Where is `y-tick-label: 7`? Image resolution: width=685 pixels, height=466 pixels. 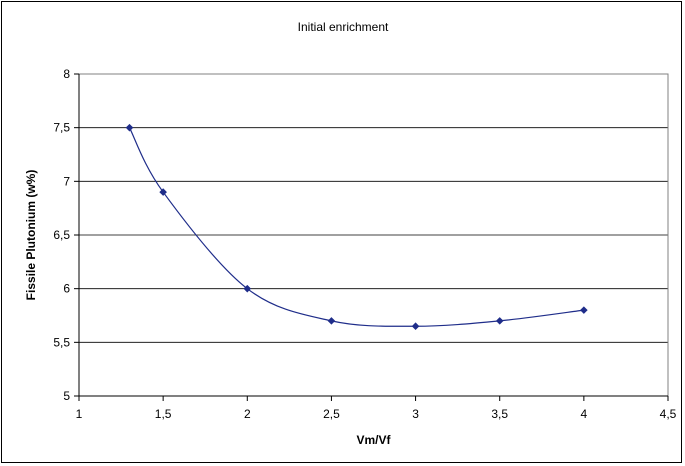
y-tick-label: 7 is located at coordinates (66, 181).